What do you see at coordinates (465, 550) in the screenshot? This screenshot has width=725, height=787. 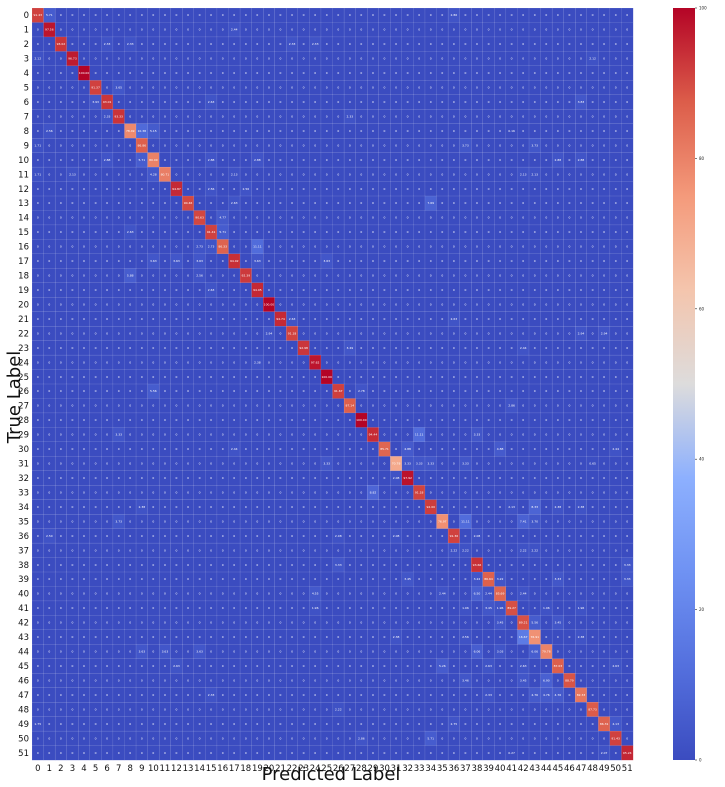 I see `cell-value-label: 2.22` at bounding box center [465, 550].